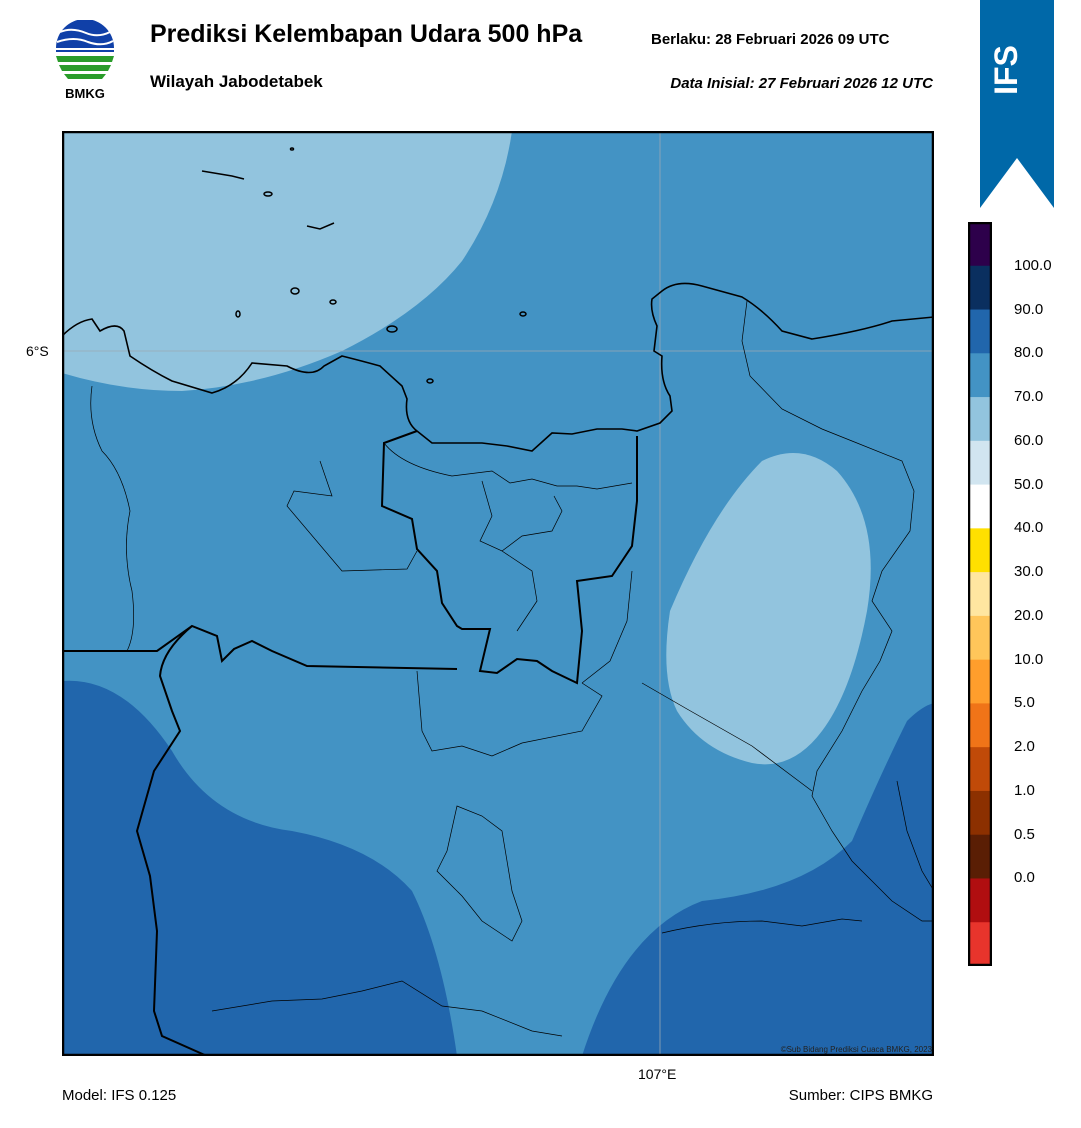 This screenshot has width=1081, height=1128. I want to click on valid-time: Berlaku: 28 Februari 2026 09 UTC, so click(770, 39).